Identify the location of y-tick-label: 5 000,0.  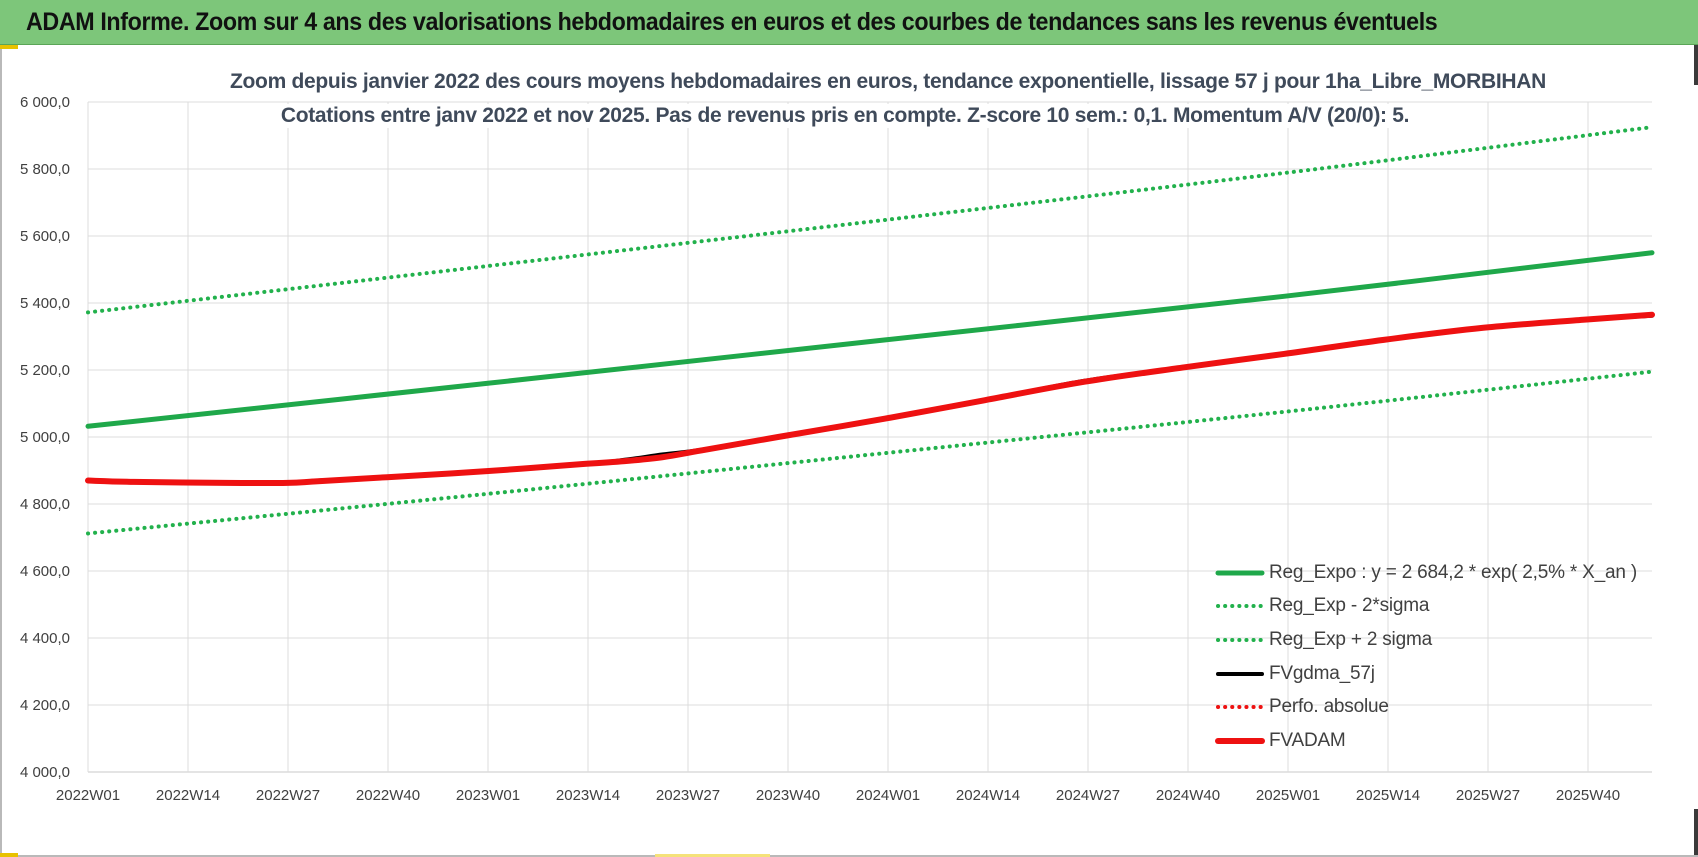
(45, 437).